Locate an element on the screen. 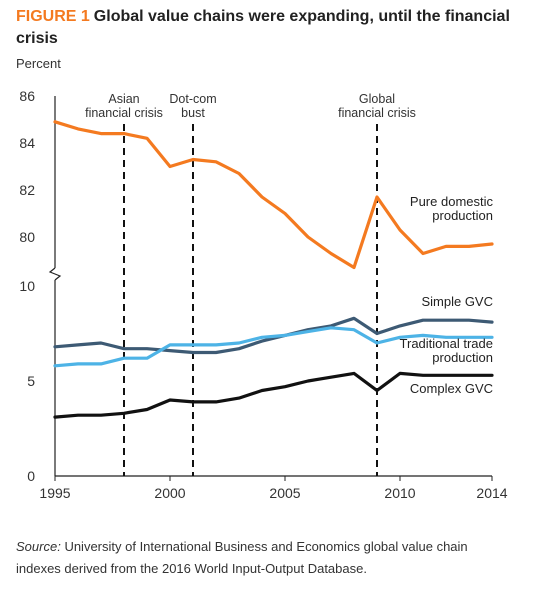 Image resolution: width=534 pixels, height=591 pixels. event-label: Dot-com is located at coordinates (192, 99).